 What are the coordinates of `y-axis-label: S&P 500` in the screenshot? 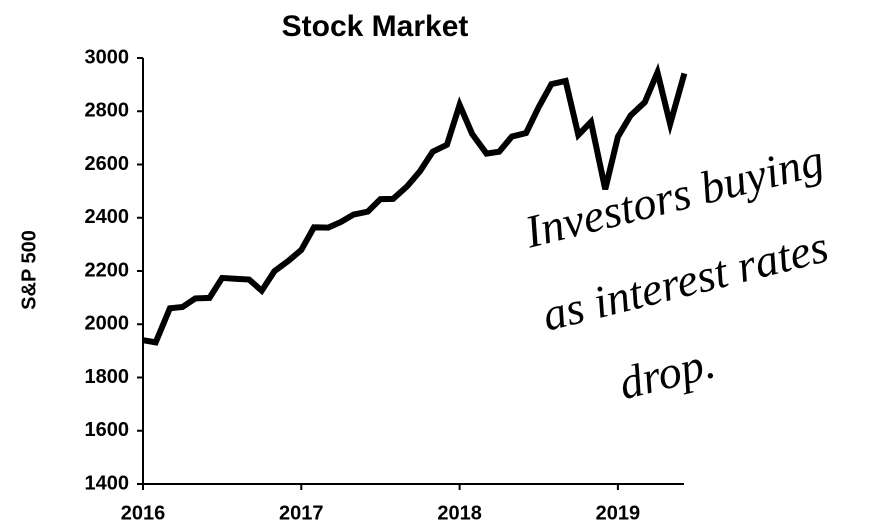 It's located at (29, 270).